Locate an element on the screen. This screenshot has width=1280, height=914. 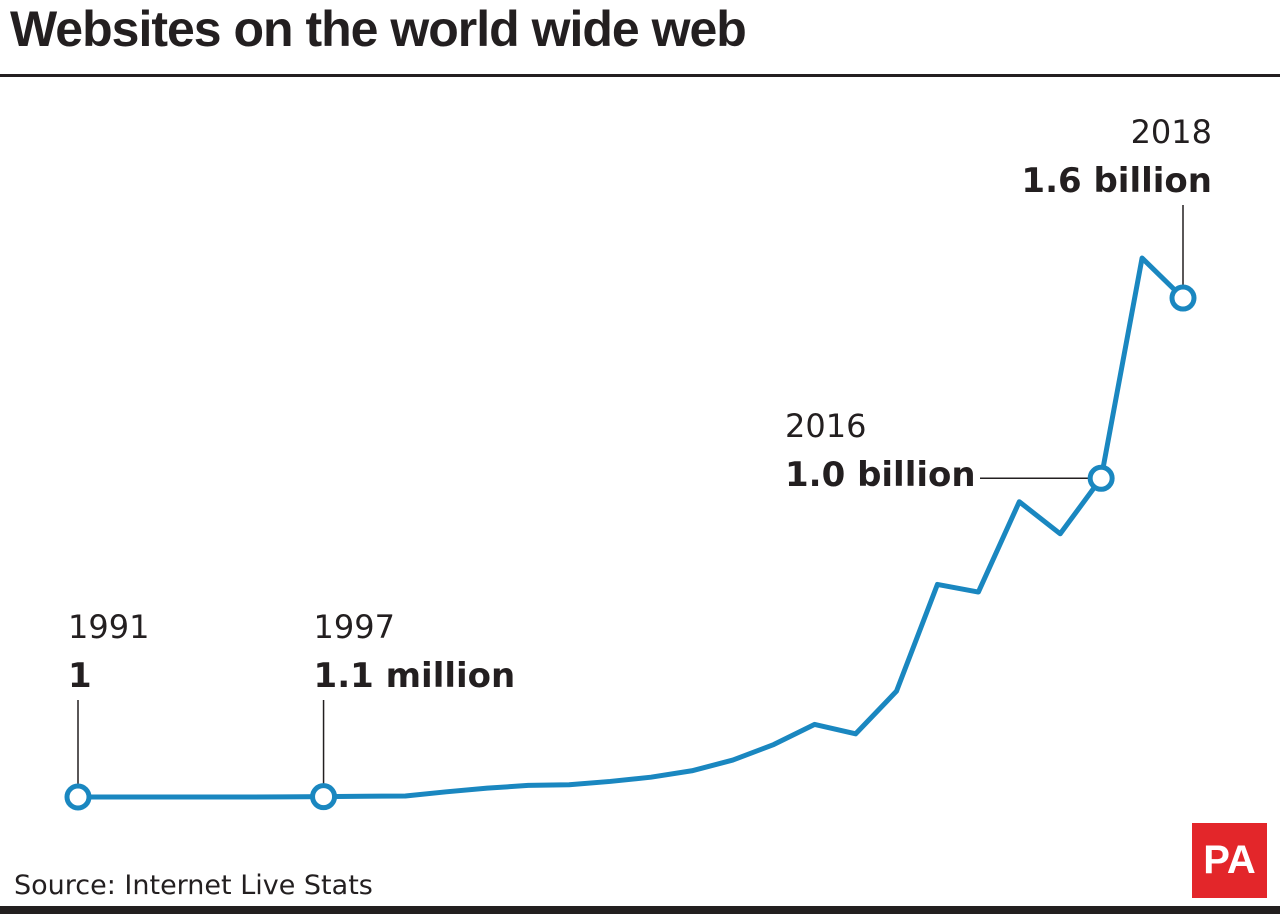
source-note: Source: Internet Live Stats is located at coordinates (193, 885).